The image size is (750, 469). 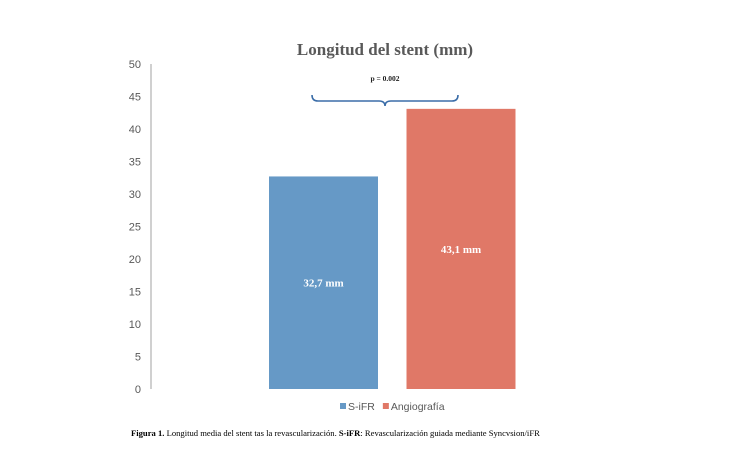 I want to click on y-tick-label: 40, so click(x=135, y=130).